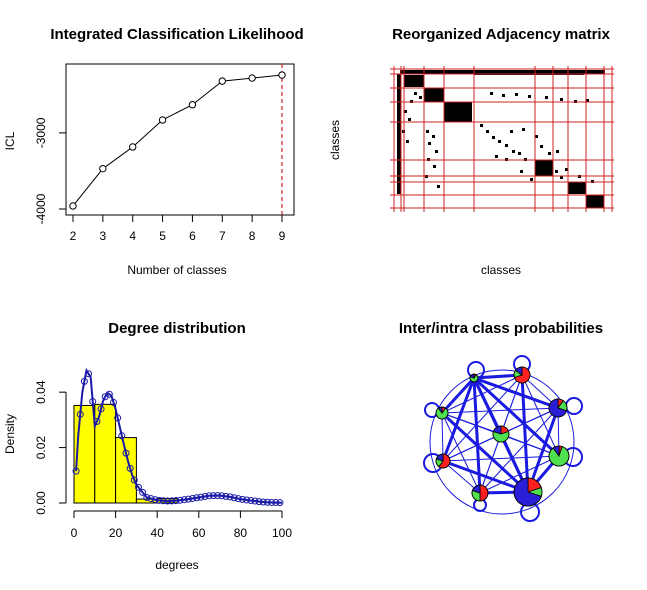 The image size is (647, 590). Describe the element at coordinates (574, 406) in the screenshot. I see `network-self-loop` at that location.